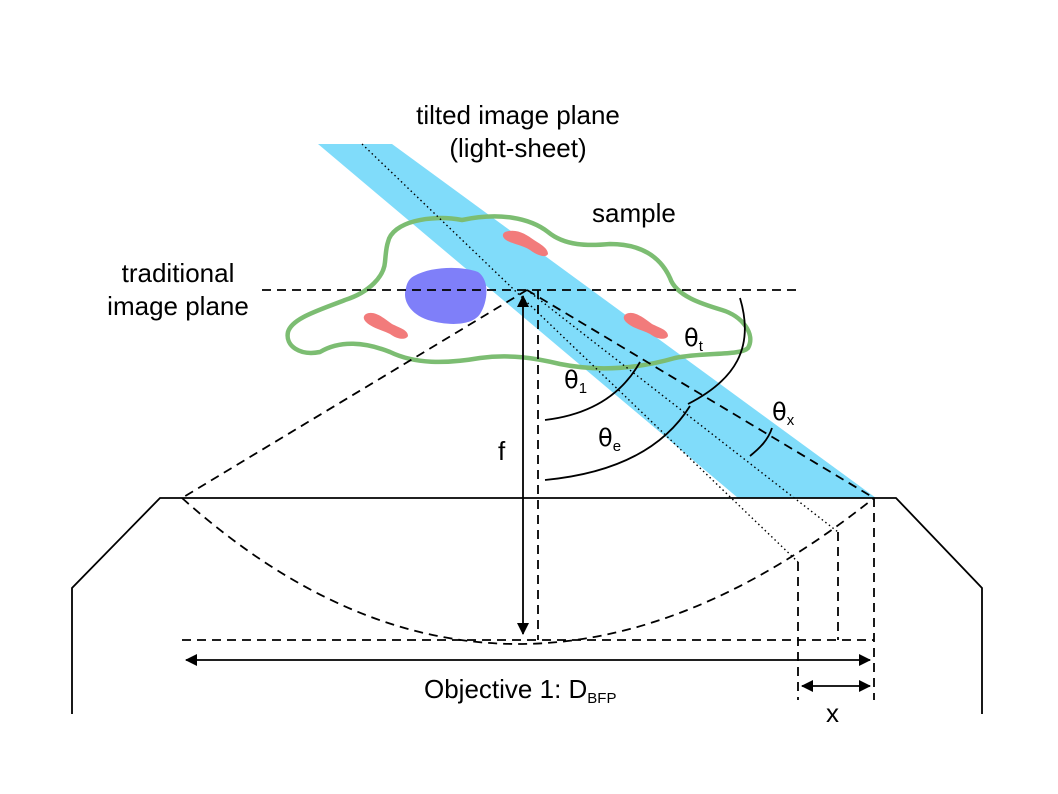 The width and height of the screenshot is (1058, 794). Describe the element at coordinates (645, 325) in the screenshot. I see `organelle-right` at that location.